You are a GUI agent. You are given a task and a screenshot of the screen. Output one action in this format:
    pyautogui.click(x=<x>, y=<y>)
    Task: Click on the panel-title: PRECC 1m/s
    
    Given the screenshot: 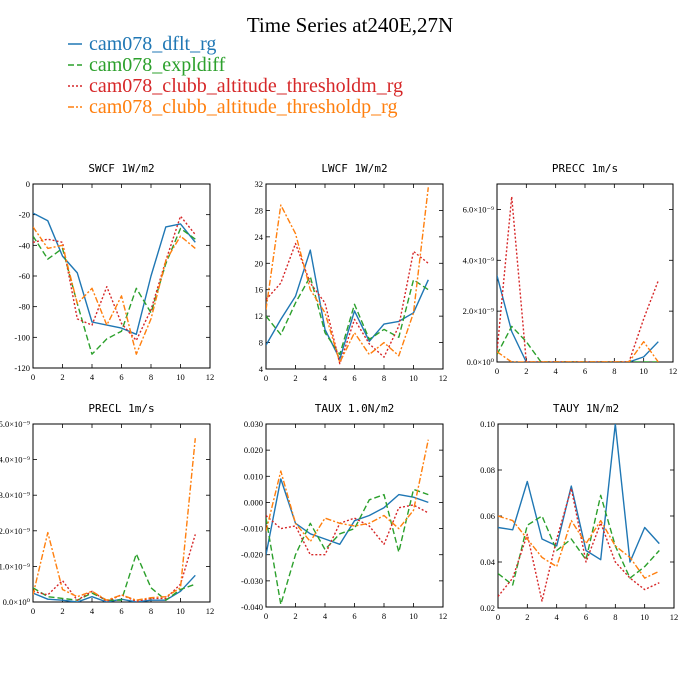 What is the action you would take?
    pyautogui.click(x=585, y=168)
    